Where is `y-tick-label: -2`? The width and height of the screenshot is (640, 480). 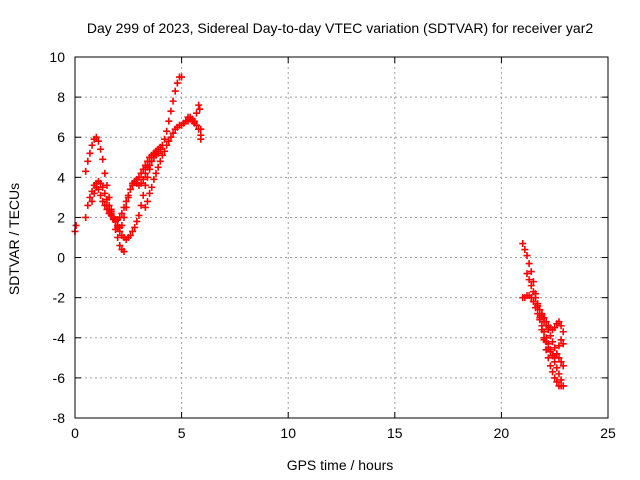 y-tick-label: -2 is located at coordinates (59, 298).